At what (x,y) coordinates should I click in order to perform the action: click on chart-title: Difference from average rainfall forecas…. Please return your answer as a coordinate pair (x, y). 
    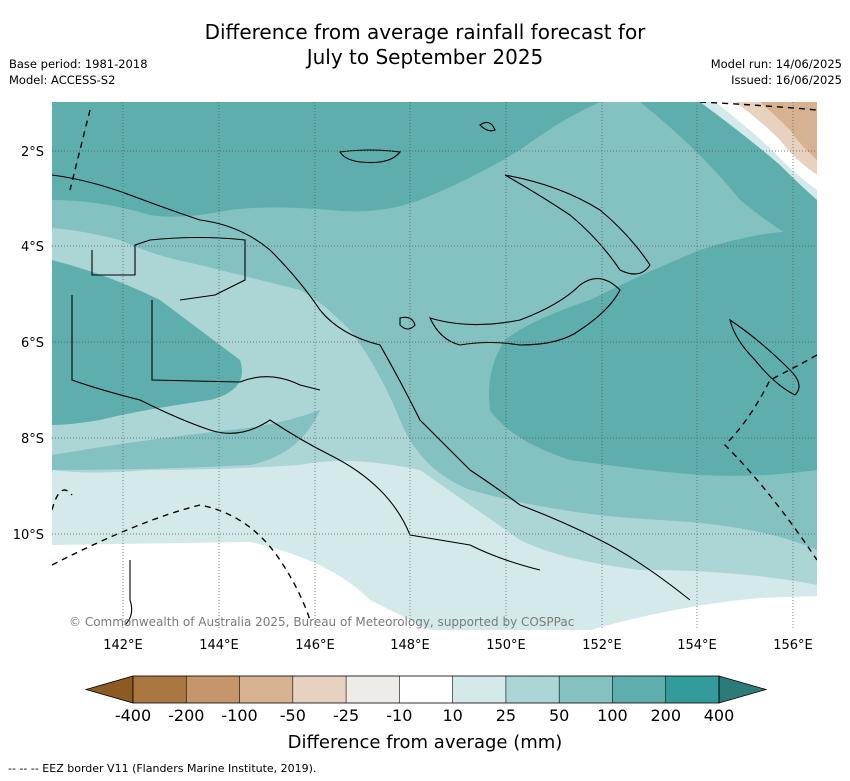
    Looking at the image, I should click on (425, 45).